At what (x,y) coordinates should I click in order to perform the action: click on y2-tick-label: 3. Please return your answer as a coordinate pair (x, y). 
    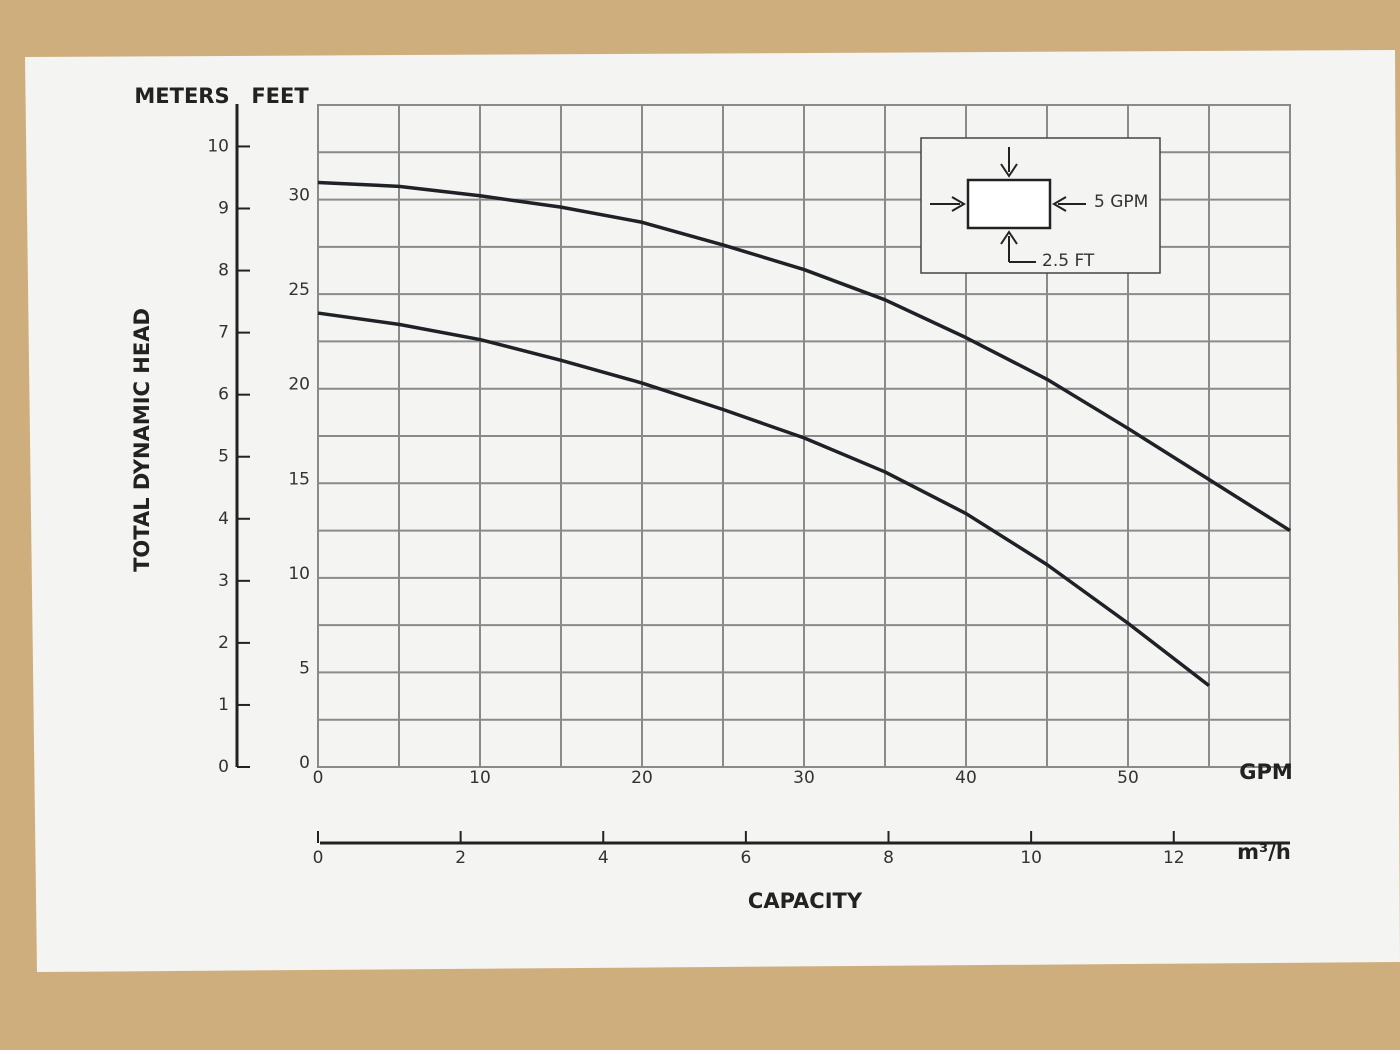
    Looking at the image, I should click on (223, 581).